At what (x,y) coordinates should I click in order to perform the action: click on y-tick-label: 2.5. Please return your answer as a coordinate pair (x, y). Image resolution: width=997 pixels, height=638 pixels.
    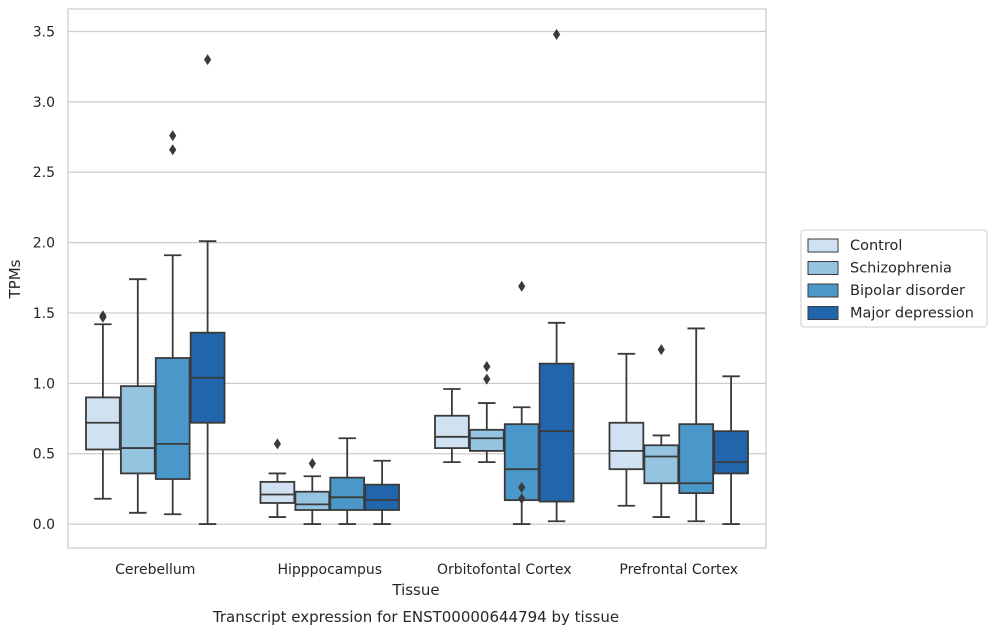
    Looking at the image, I should click on (44, 173).